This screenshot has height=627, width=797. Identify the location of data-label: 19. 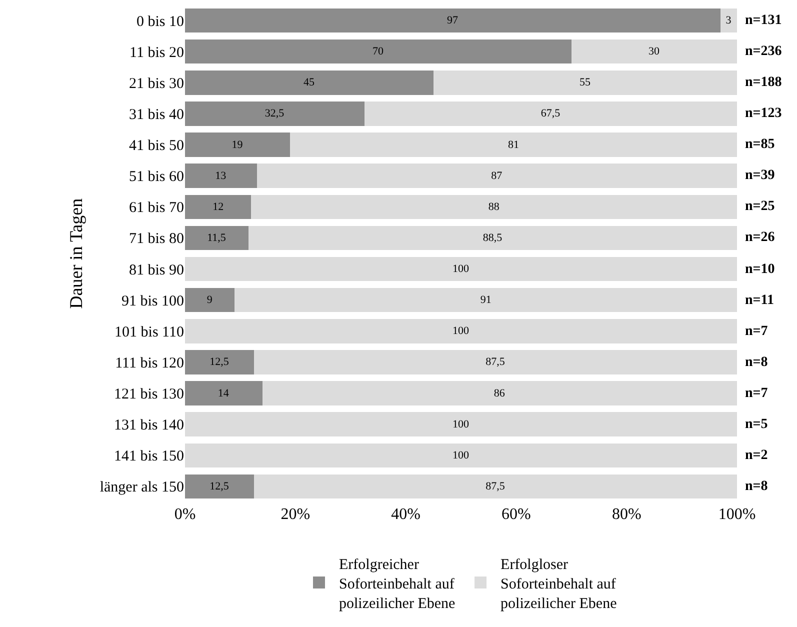
(238, 144).